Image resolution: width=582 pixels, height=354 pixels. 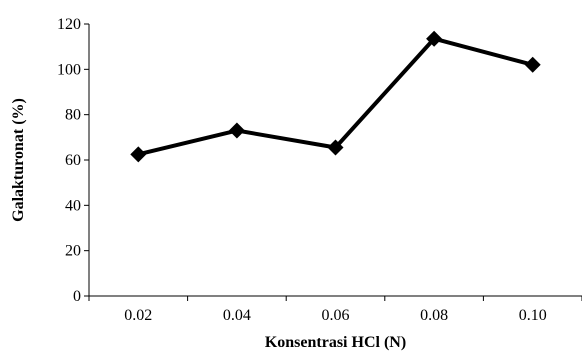 I want to click on y-tick-label: 120, so click(x=69, y=24).